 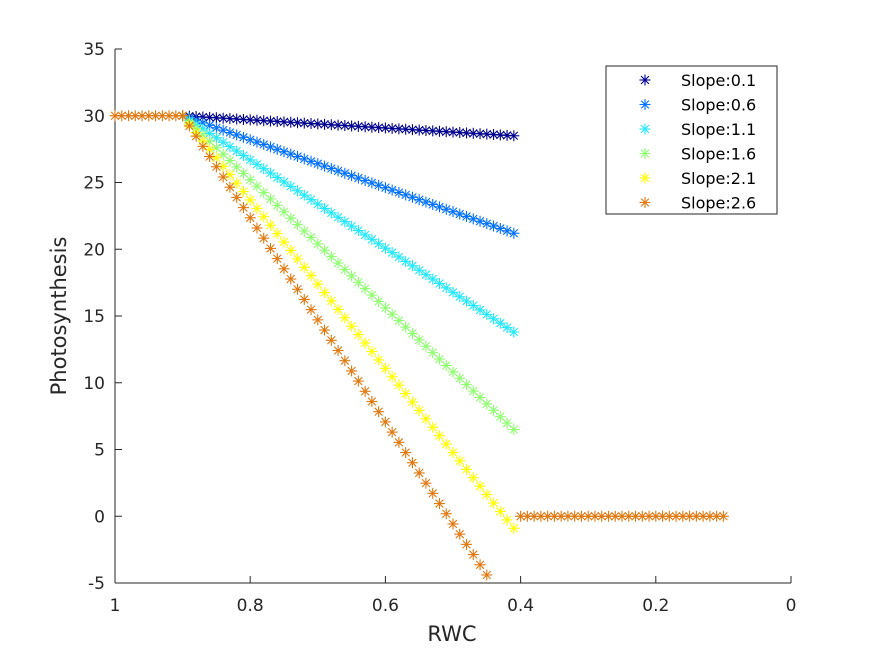 I want to click on legend-marker, so click(x=645, y=129).